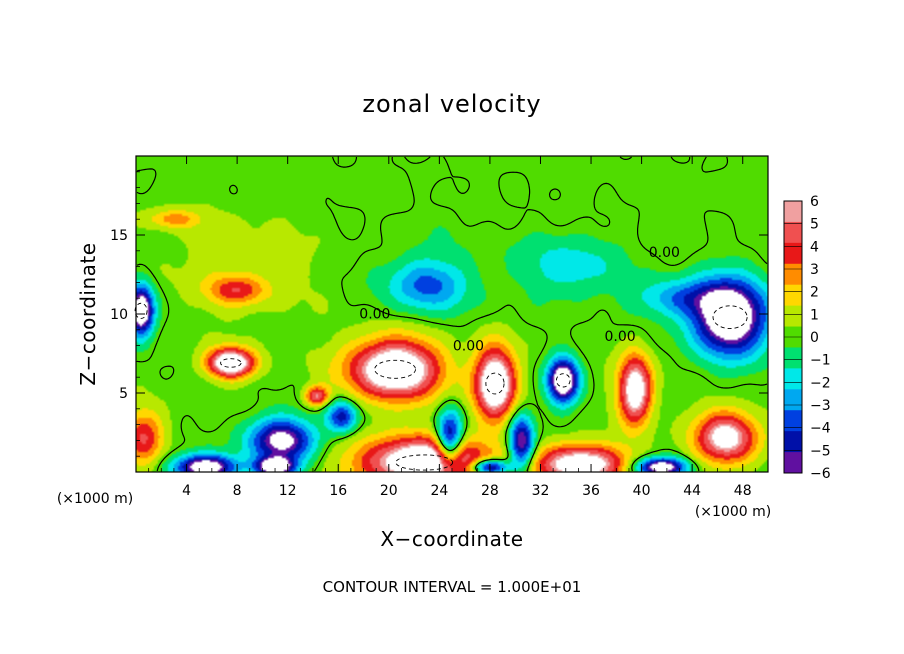 The image size is (904, 654). What do you see at coordinates (439, 491) in the screenshot?
I see `x-tick-label: 24` at bounding box center [439, 491].